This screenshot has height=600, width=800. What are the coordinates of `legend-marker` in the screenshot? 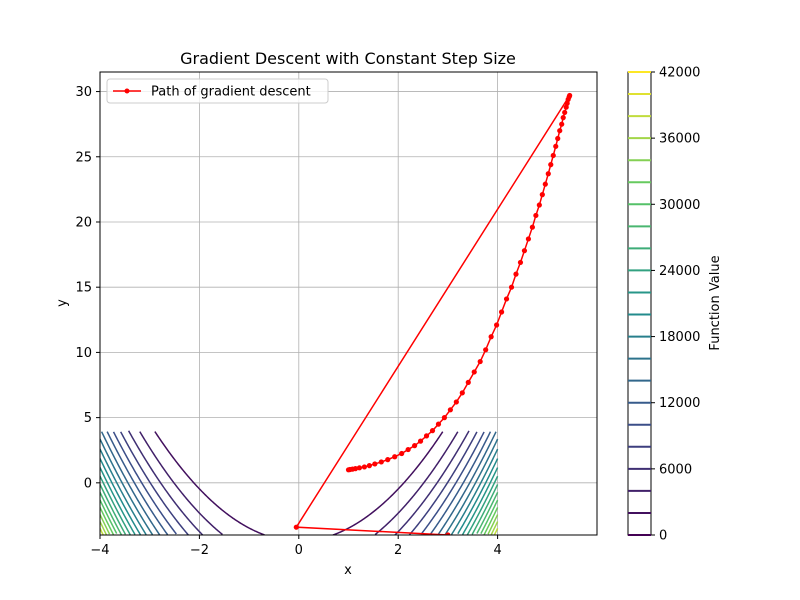 It's located at (127, 91).